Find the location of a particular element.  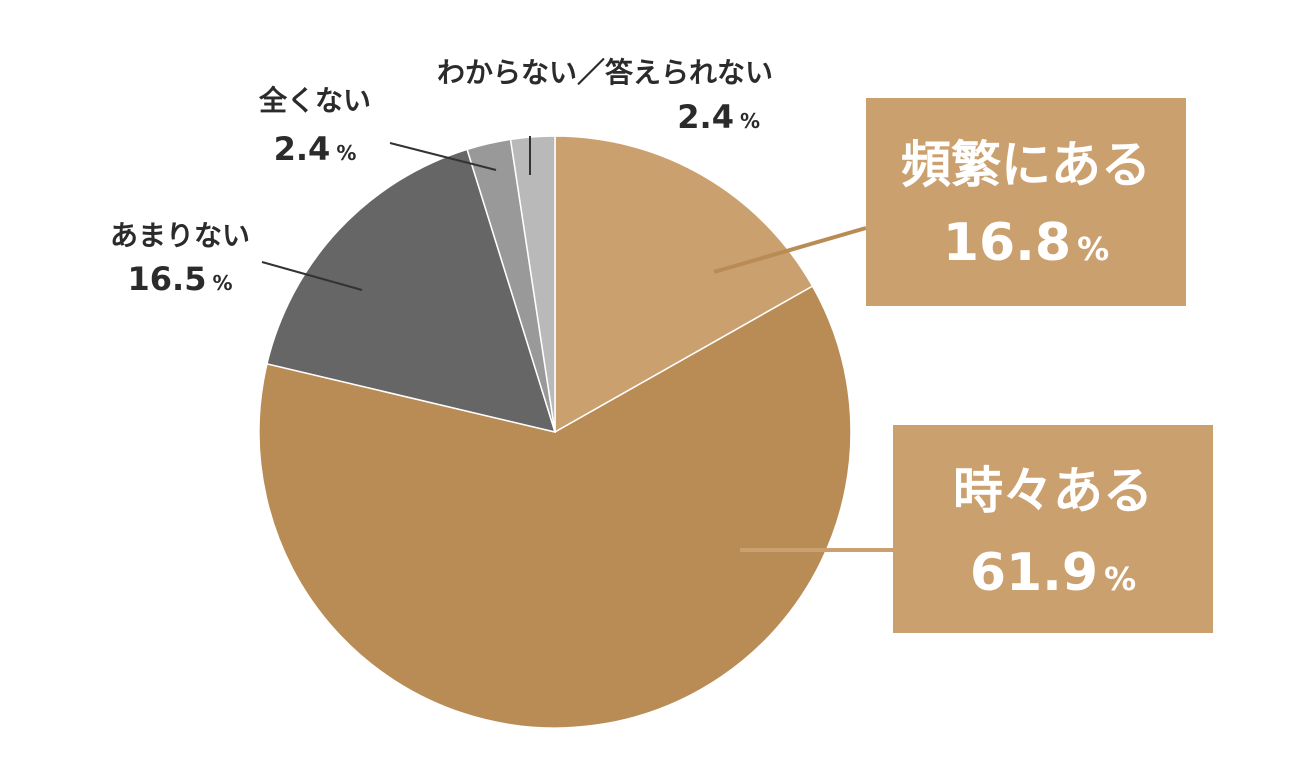

slice-2-category-label: 時々ある is located at coordinates (1053, 491).